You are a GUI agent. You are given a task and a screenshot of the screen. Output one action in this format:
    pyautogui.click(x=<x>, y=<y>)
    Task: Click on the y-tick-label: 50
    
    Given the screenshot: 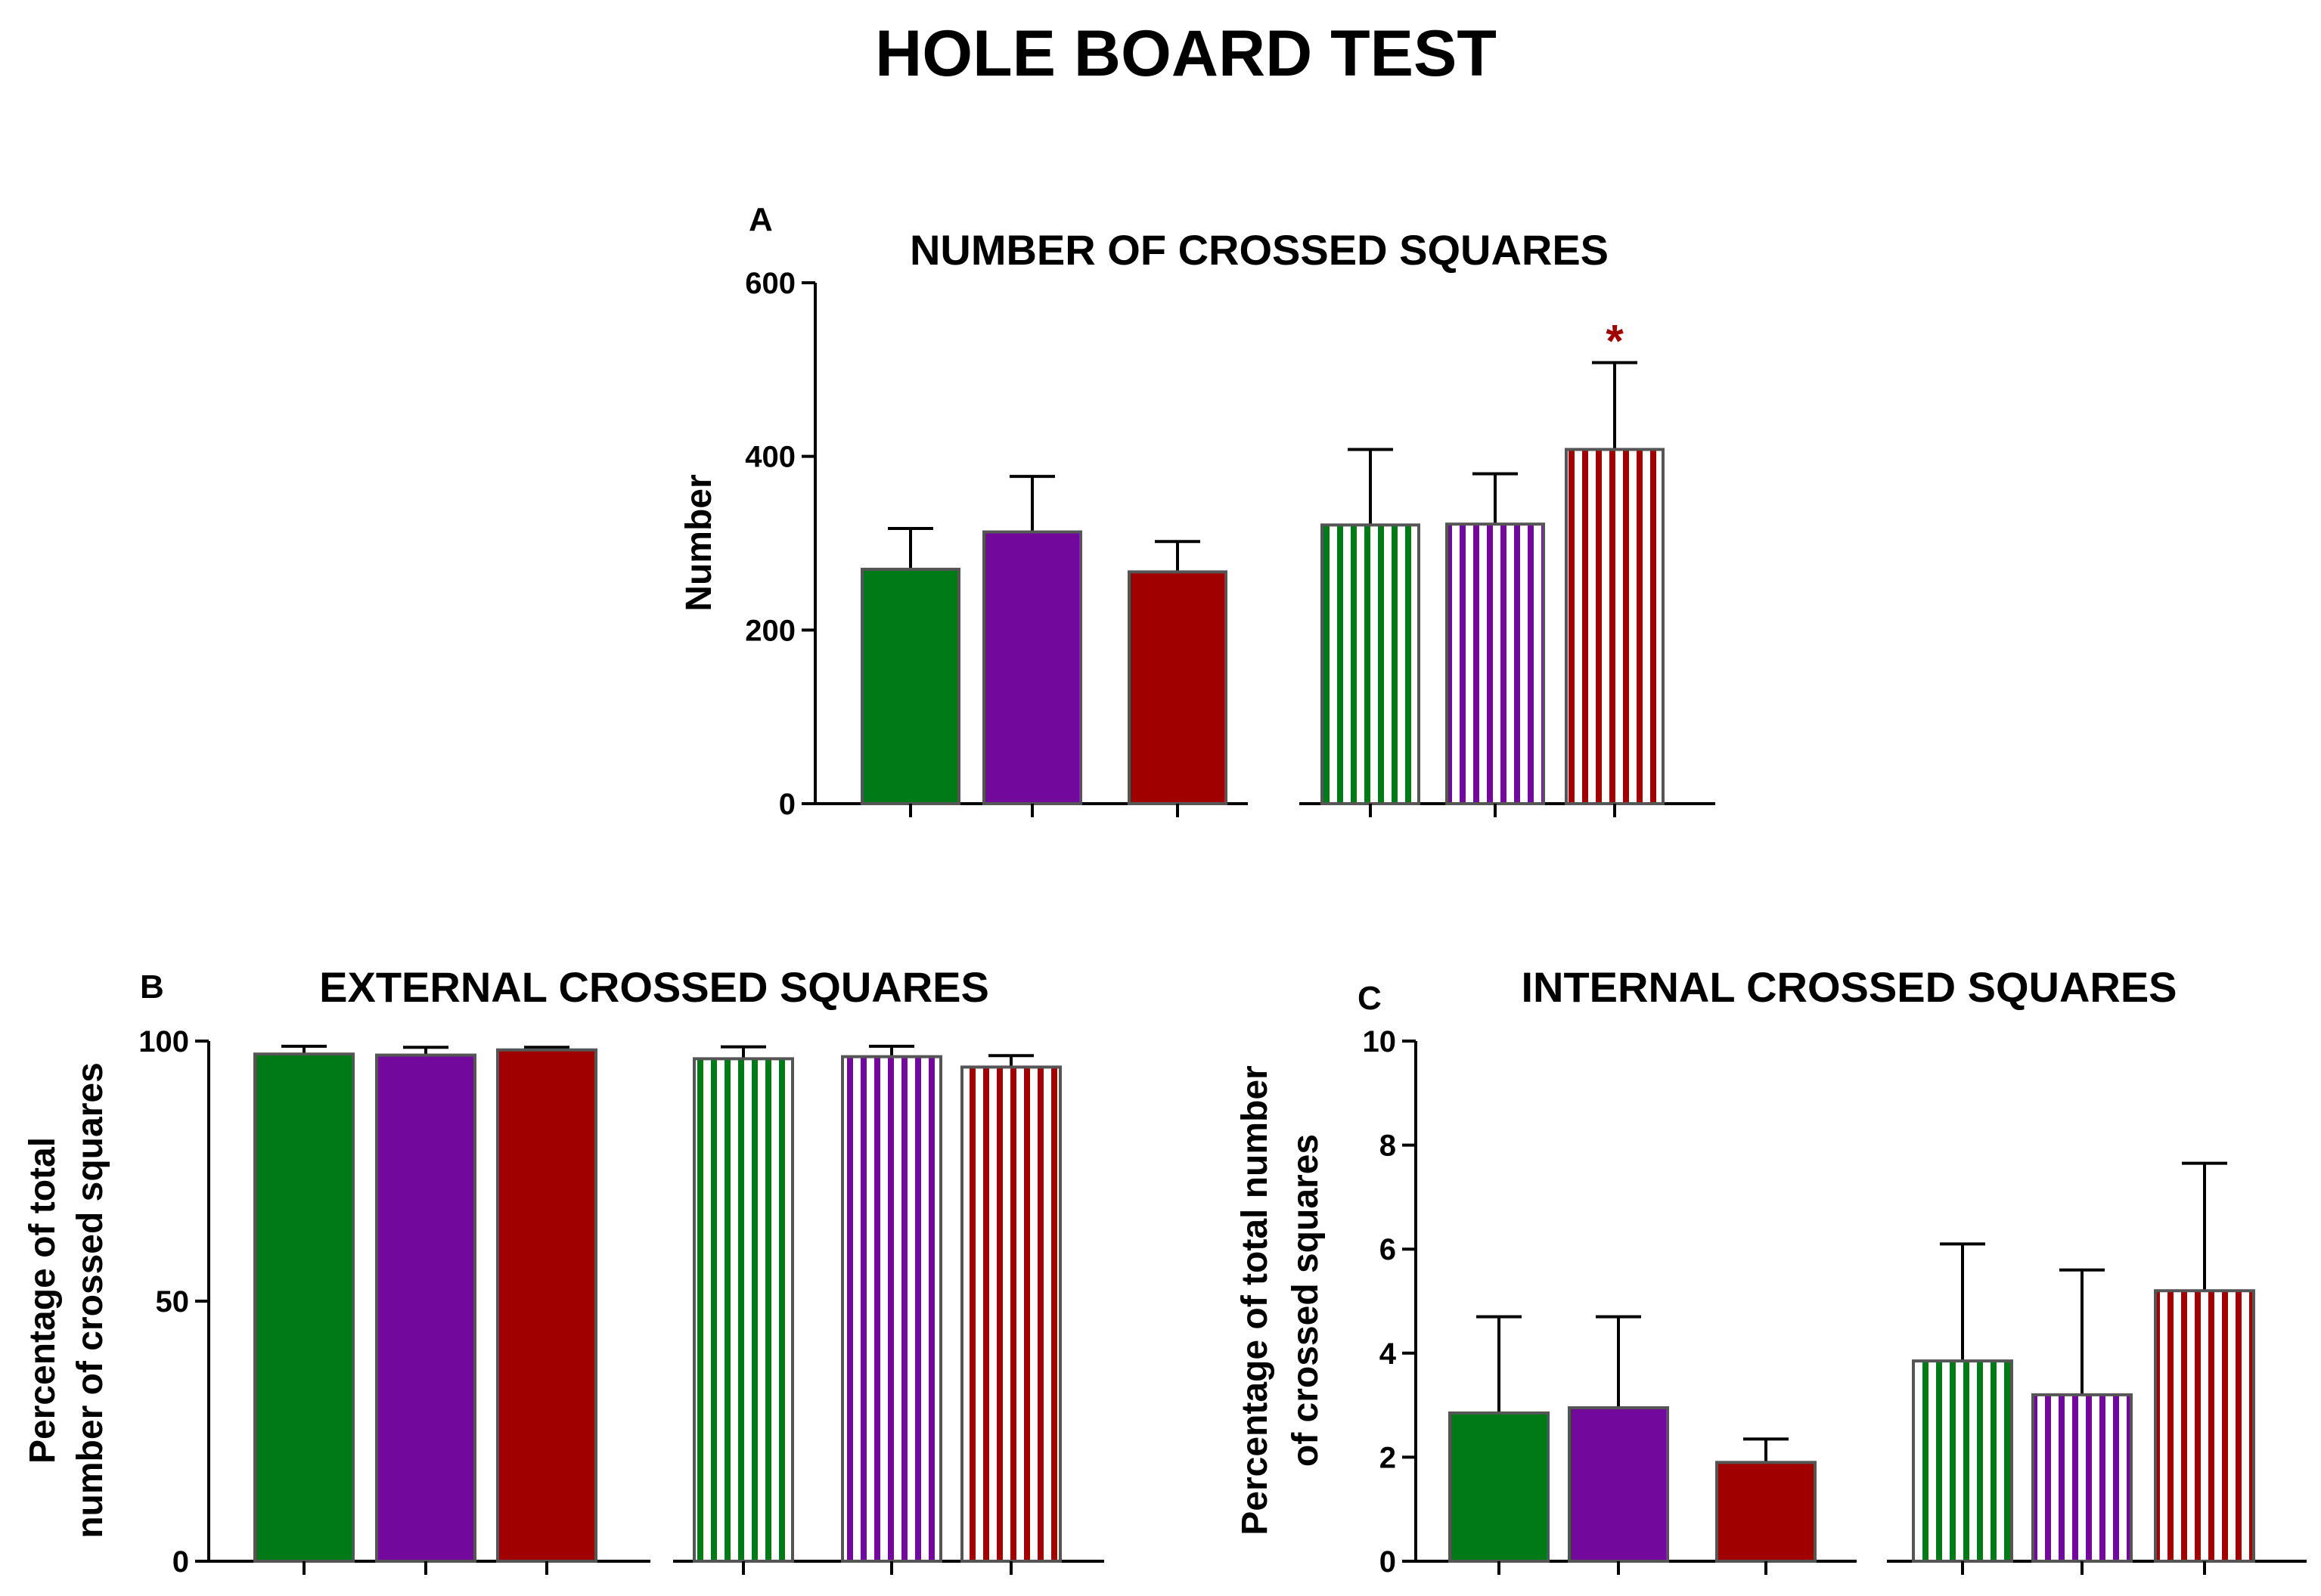 What is the action you would take?
    pyautogui.click(x=173, y=1302)
    